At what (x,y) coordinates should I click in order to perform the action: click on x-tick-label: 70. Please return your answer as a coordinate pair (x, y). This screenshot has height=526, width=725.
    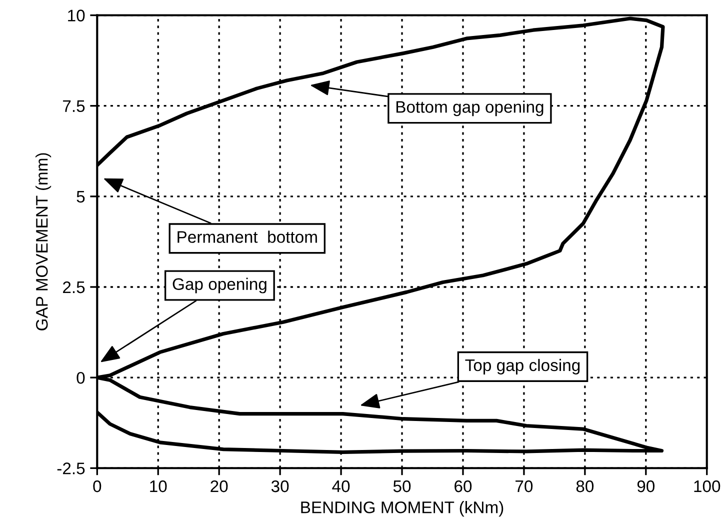
    Looking at the image, I should click on (524, 486).